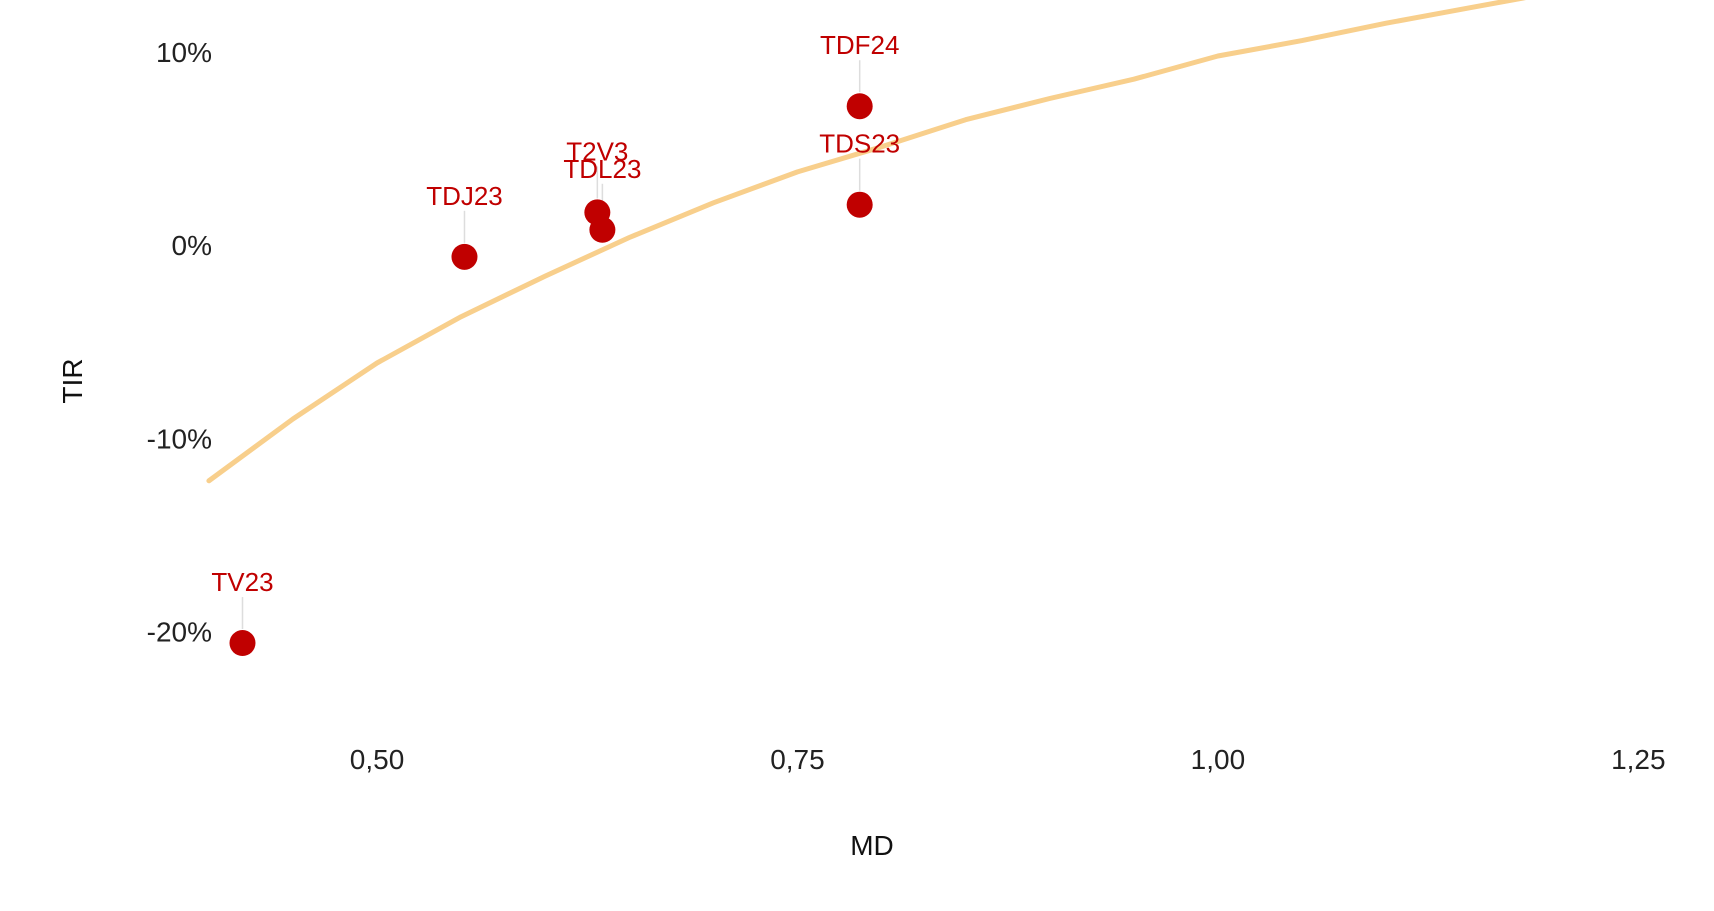 This screenshot has height=911, width=1714. What do you see at coordinates (192, 245) in the screenshot?
I see `y-tick-label: 0%` at bounding box center [192, 245].